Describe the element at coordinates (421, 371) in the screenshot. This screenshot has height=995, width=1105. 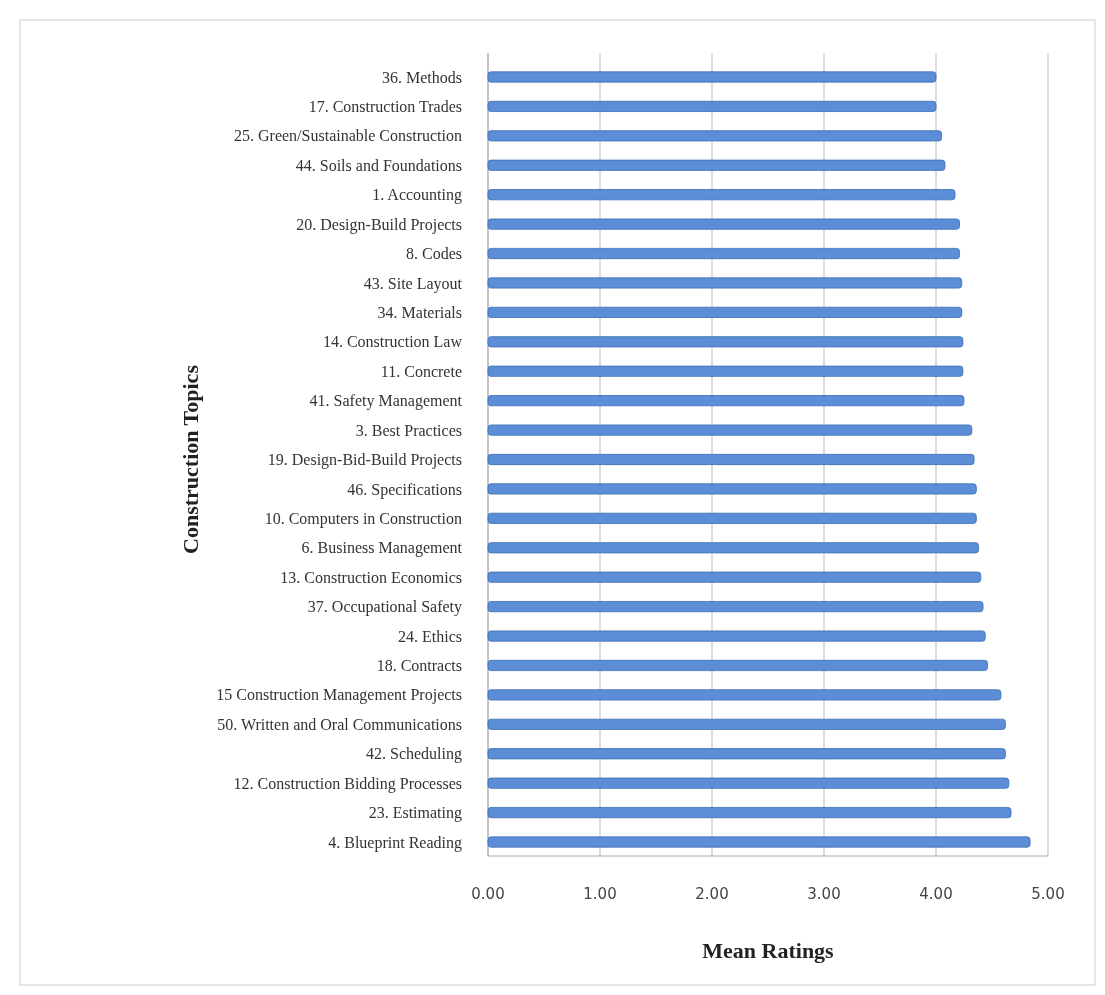
I see `y-tick-label: 11. Concrete` at that location.